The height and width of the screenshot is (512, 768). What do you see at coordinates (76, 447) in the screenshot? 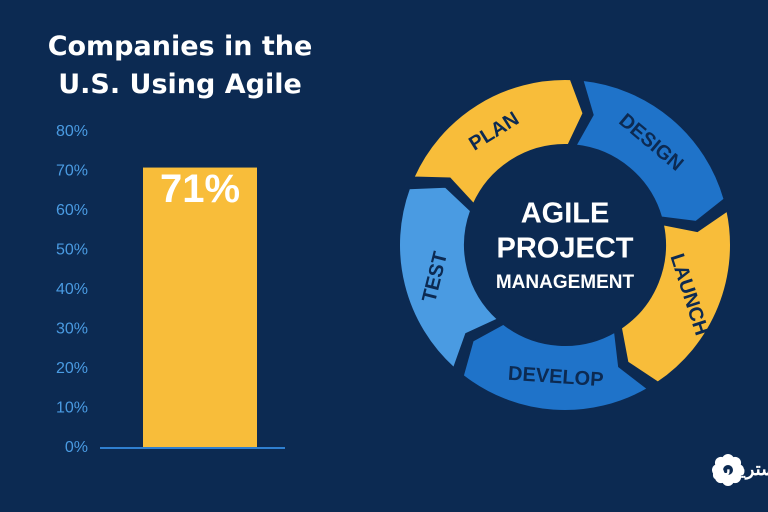
I see `y-tick-label: 0%` at bounding box center [76, 447].